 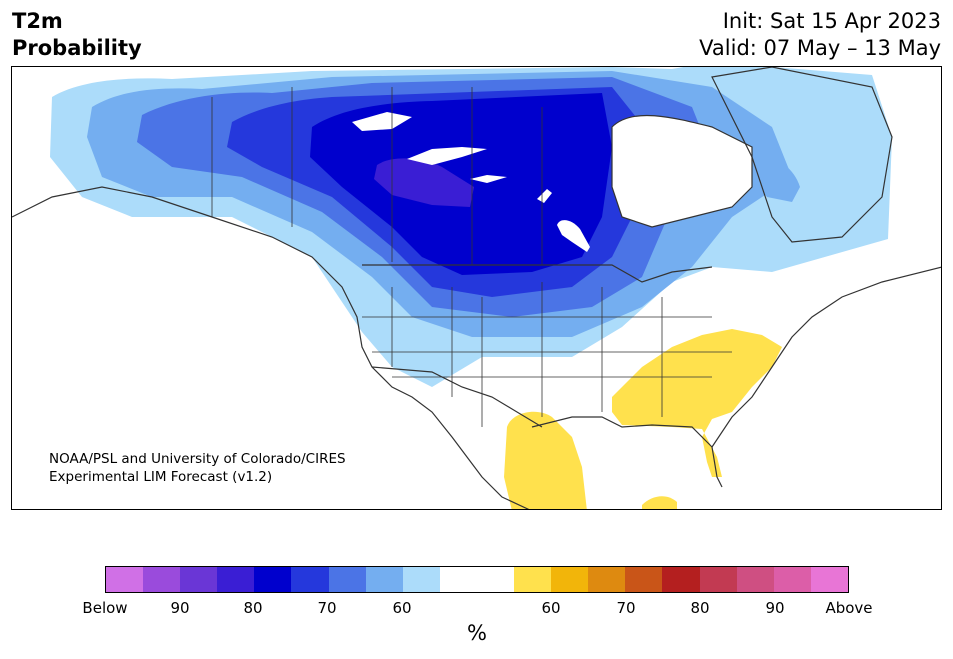 I want to click on above-60-yucatan-region, so click(x=659, y=502).